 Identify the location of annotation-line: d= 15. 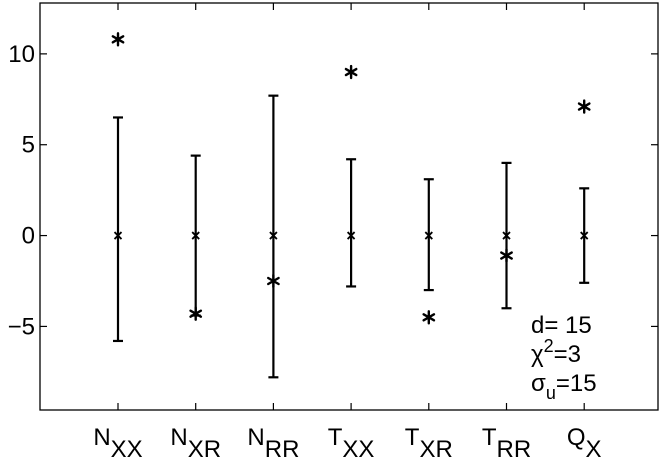
(561, 325).